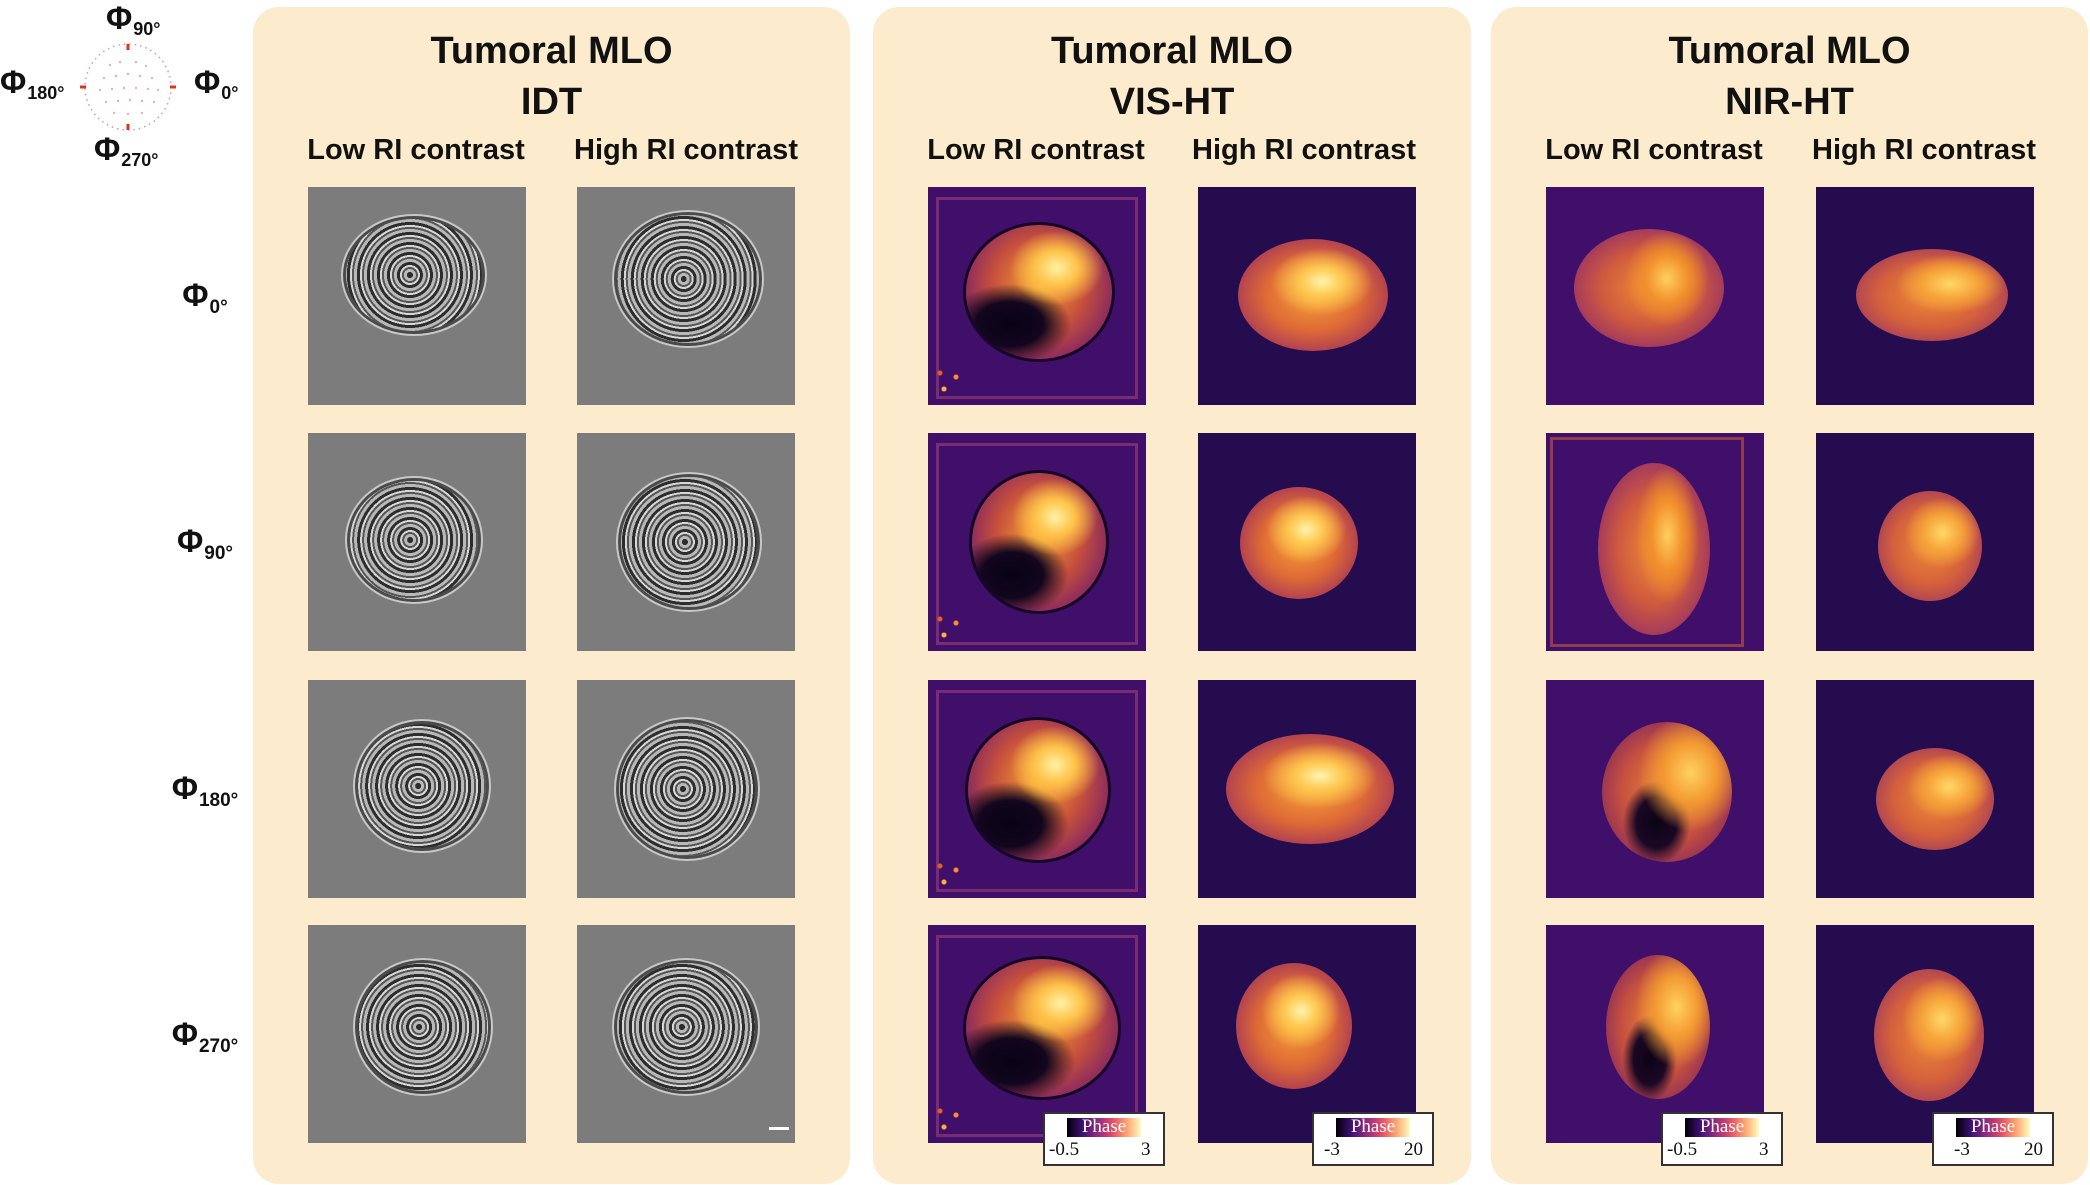 The height and width of the screenshot is (1185, 2090). Describe the element at coordinates (686, 789) in the screenshot. I see `idt-high-phi180-image` at that location.